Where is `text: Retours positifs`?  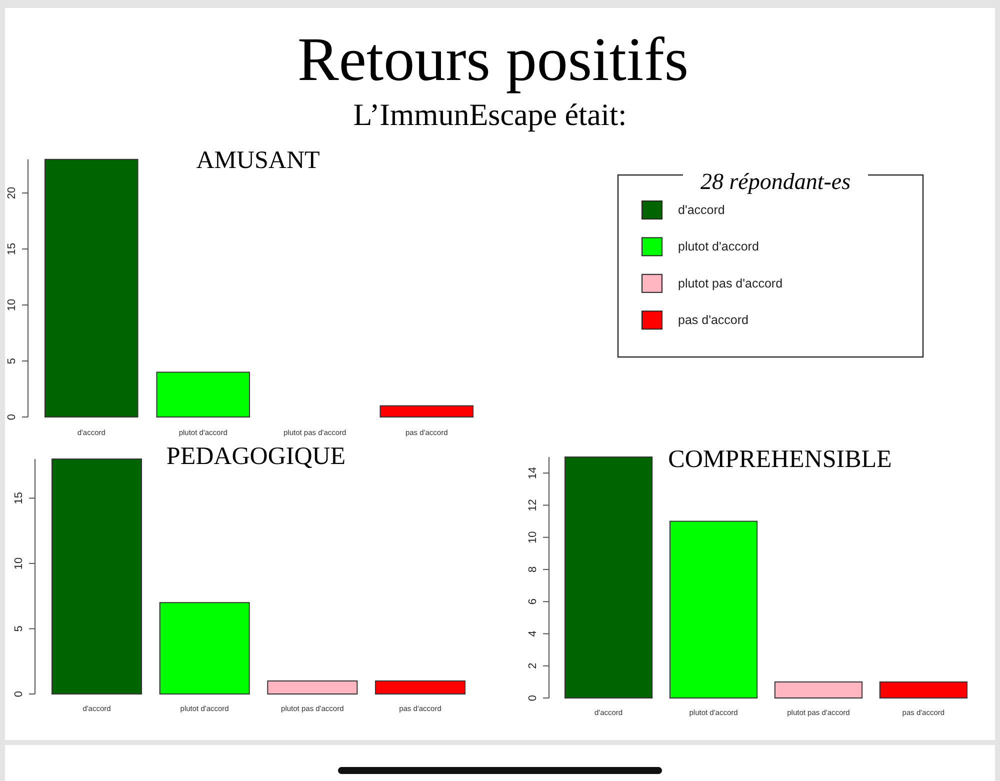
text: Retours positifs is located at coordinates (493, 60).